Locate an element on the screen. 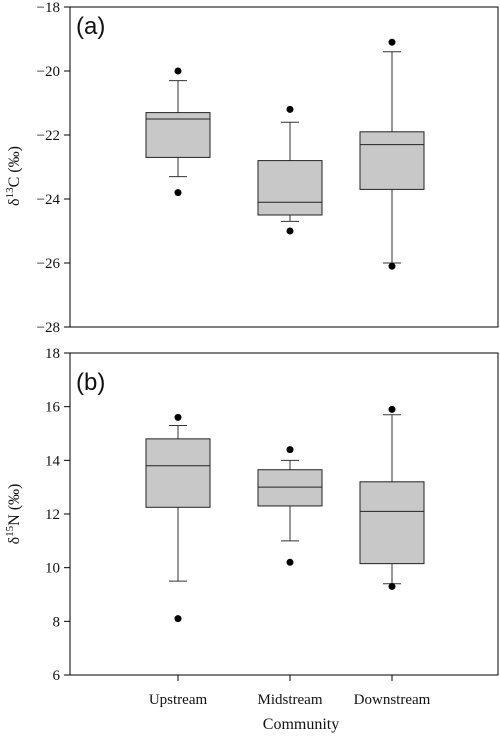 The image size is (500, 736). y-axis-title-b: δ15N (‰) is located at coordinates (13, 514).